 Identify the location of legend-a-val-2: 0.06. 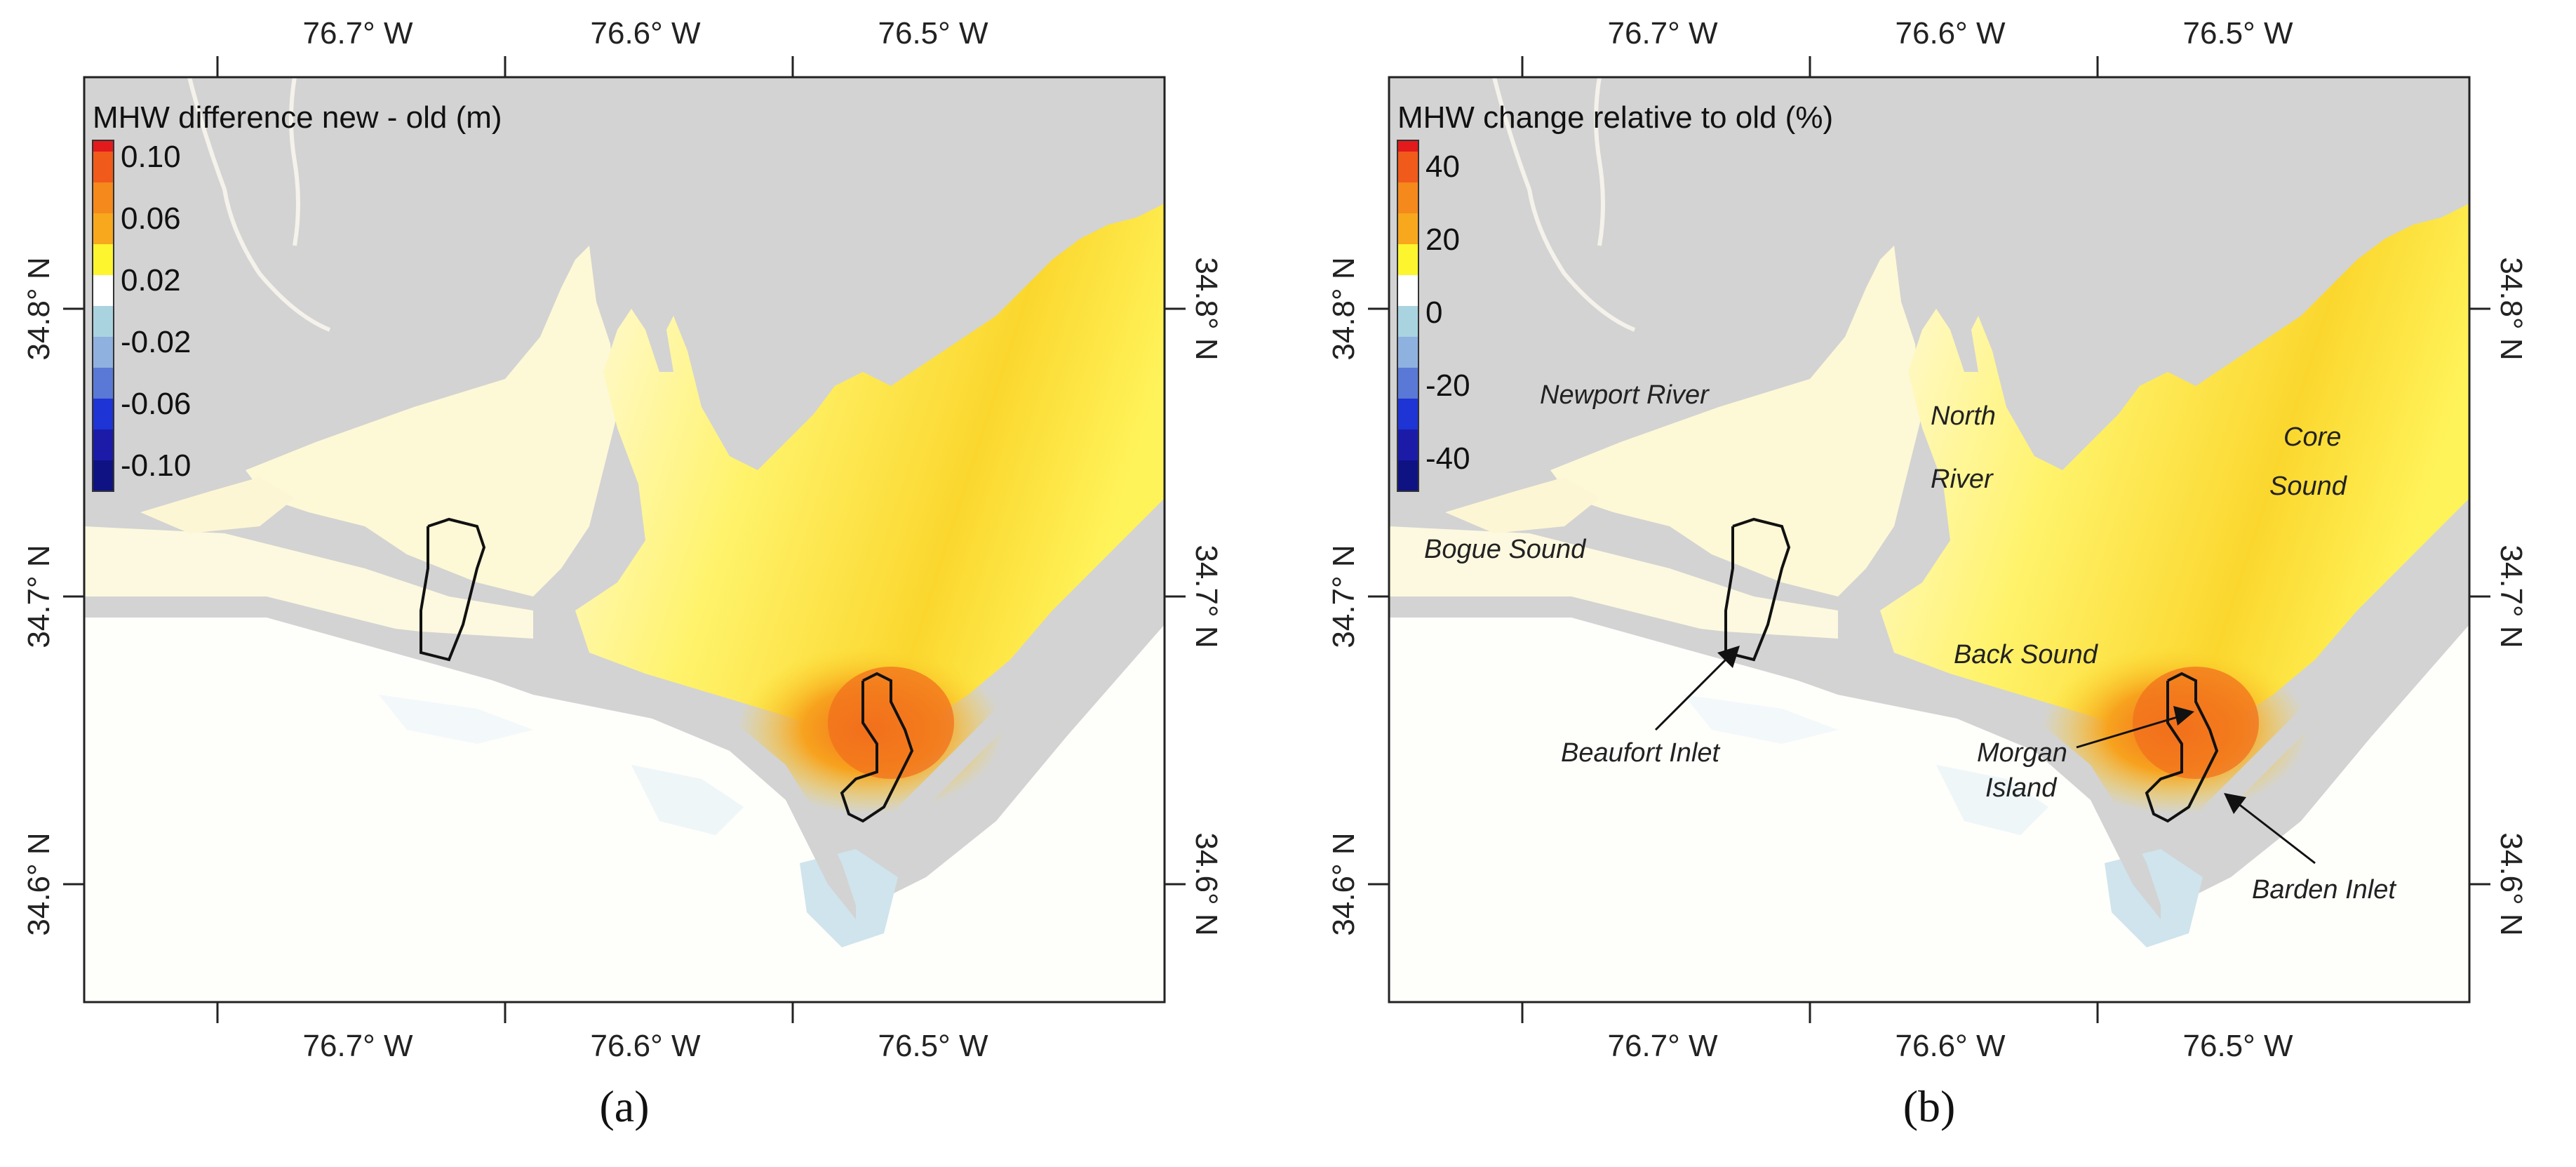
(151, 218).